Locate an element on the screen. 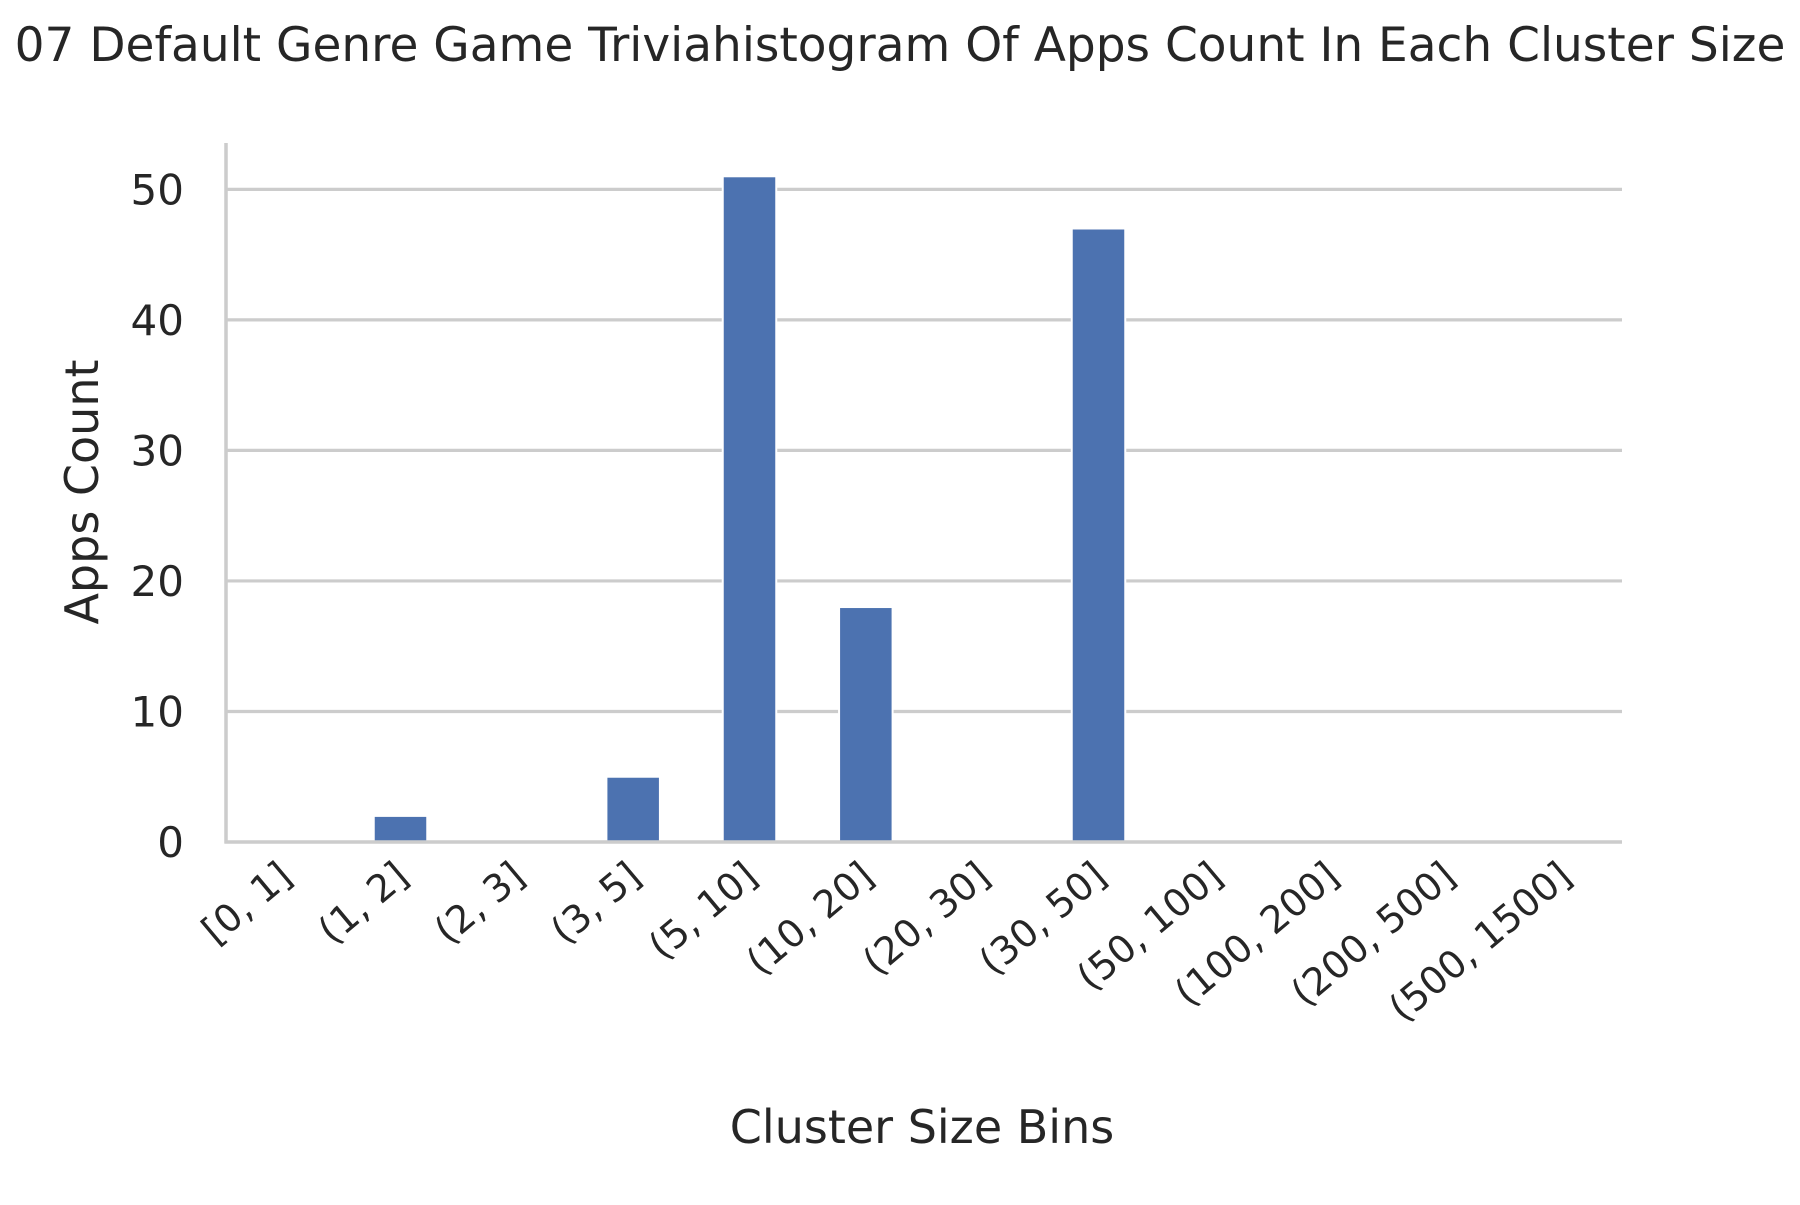 This screenshot has width=1800, height=1205. x-tick-label-6: (20, 30] is located at coordinates (926, 918).